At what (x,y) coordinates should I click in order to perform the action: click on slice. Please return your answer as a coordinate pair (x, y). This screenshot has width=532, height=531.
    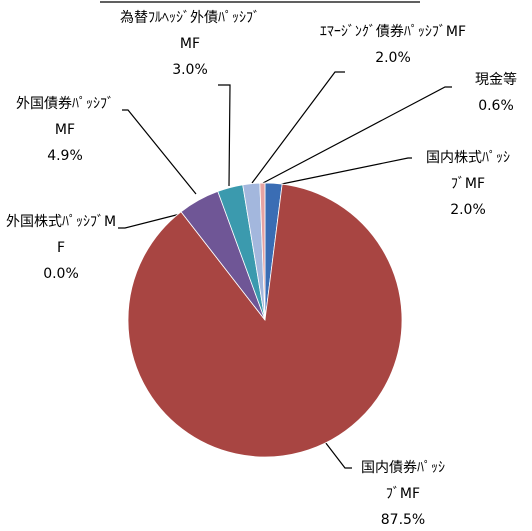
    Looking at the image, I should click on (262, 251).